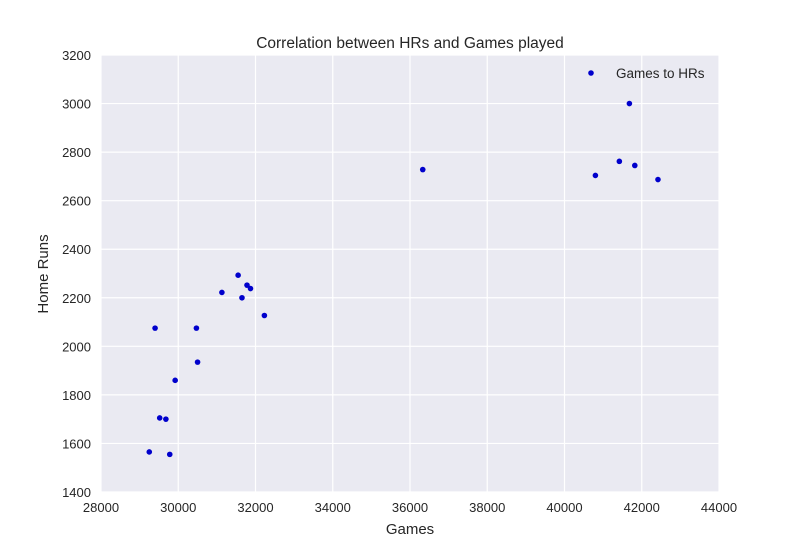  What do you see at coordinates (76, 346) in the screenshot?
I see `y-tick-label: 2000` at bounding box center [76, 346].